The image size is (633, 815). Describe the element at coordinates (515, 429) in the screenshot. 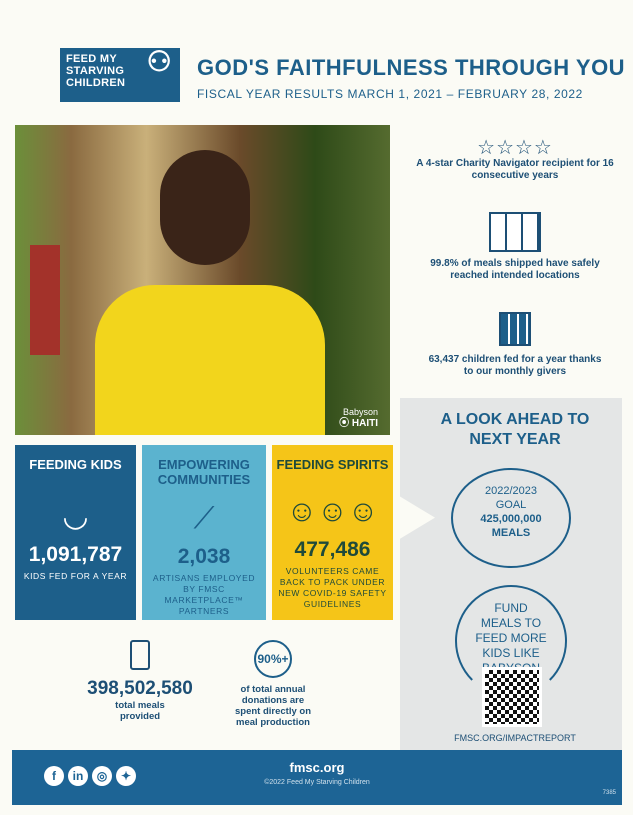

I see `lookahead-title: A LOOK AHEAD TO NEXT YEAR` at that location.